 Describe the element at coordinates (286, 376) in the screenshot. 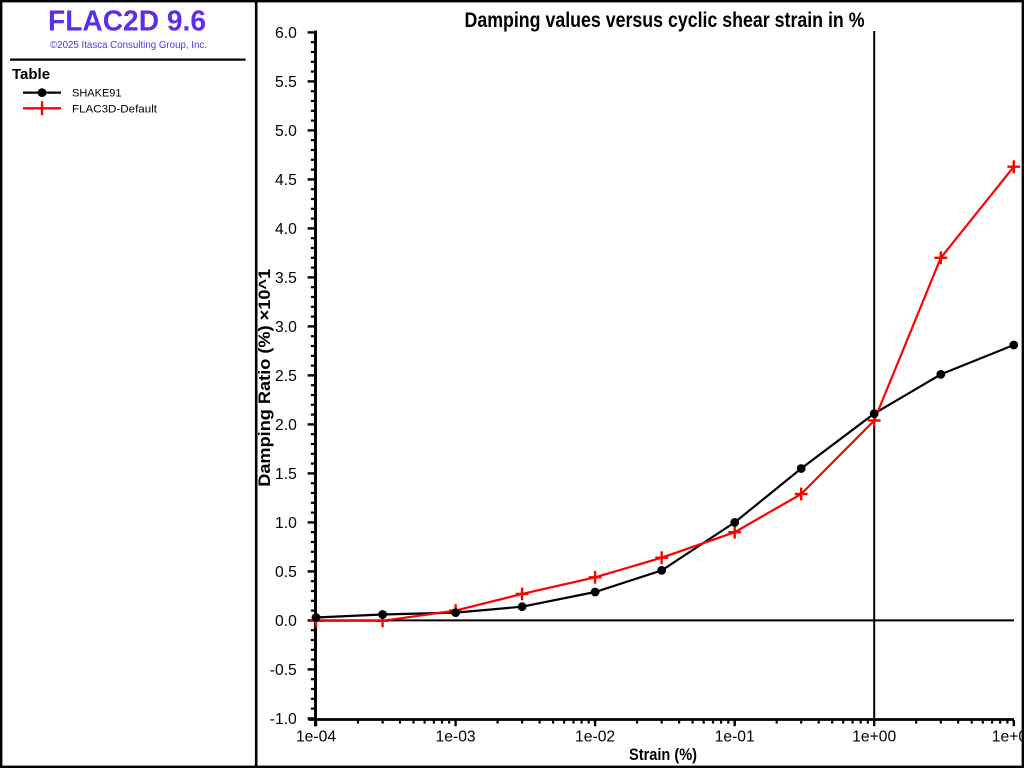

I see `svg-text: 2.5` at that location.